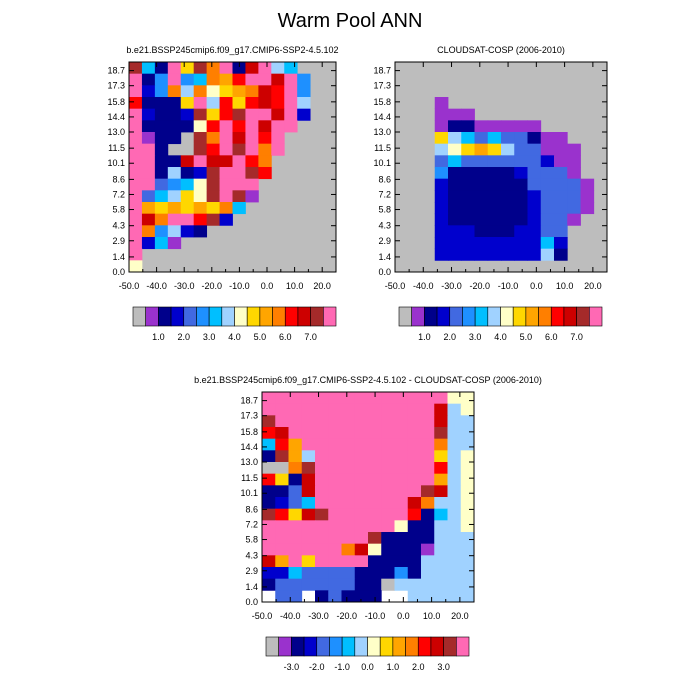 The width and height of the screenshot is (700, 700). Describe the element at coordinates (310, 337) in the screenshot. I see `colorbar-label: 7.0` at that location.